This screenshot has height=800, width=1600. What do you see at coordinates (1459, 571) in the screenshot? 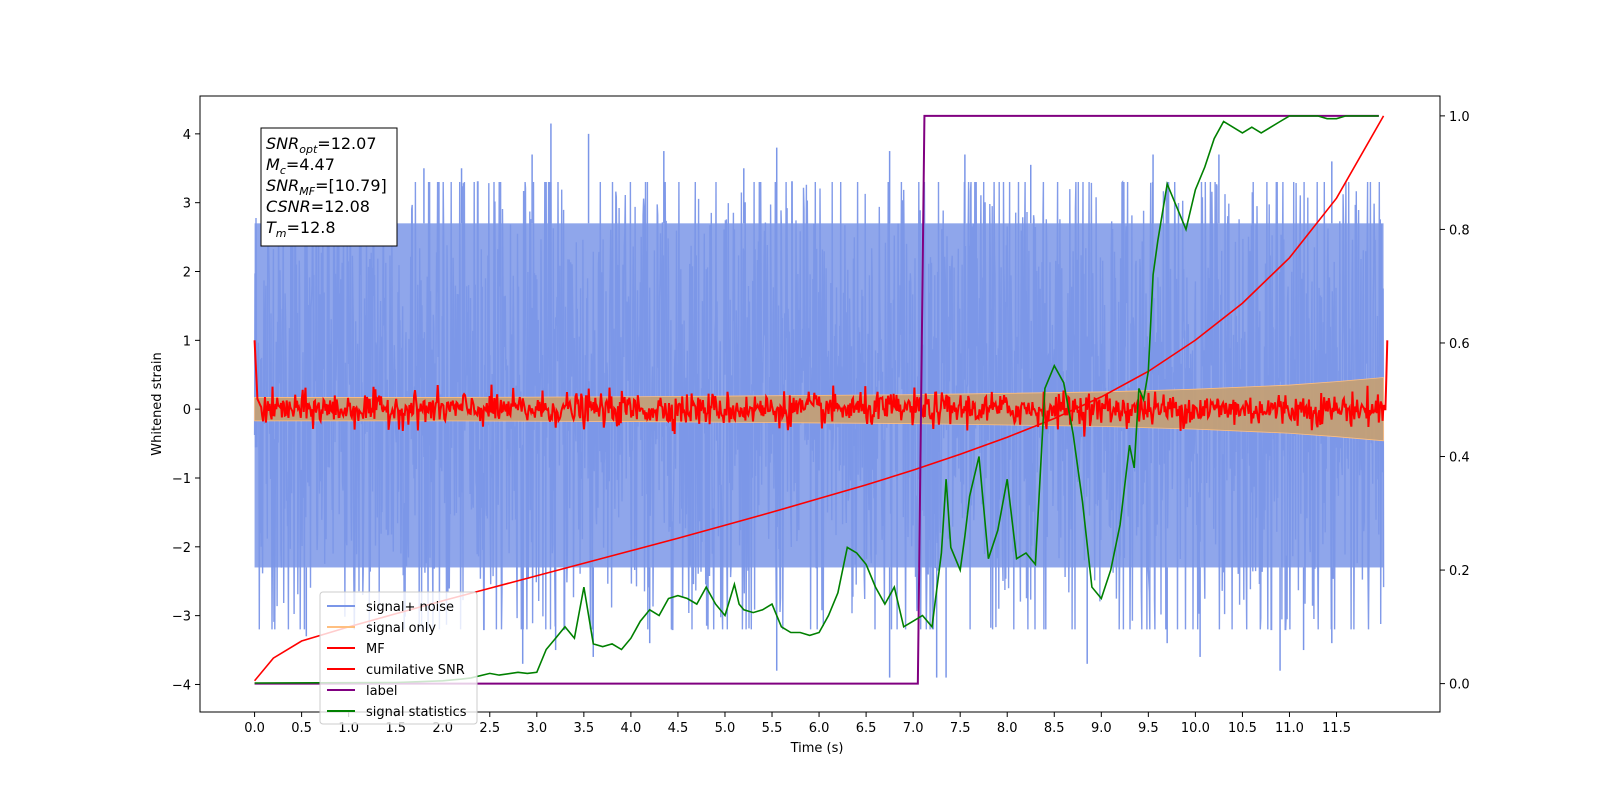
I see `y2-tick-label: 0.2` at bounding box center [1459, 571].